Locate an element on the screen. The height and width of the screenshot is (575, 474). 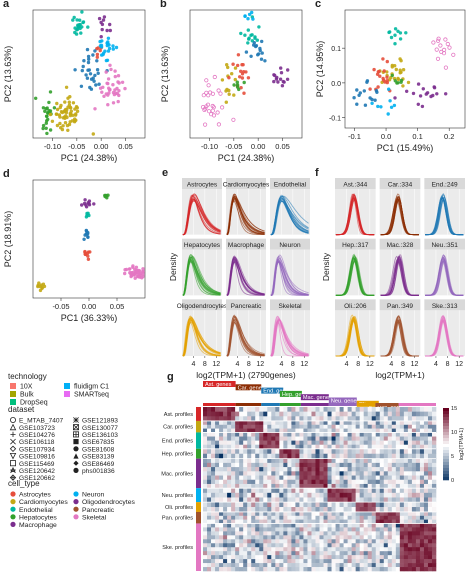
point-macrophage is located at coordinates (265, 61).